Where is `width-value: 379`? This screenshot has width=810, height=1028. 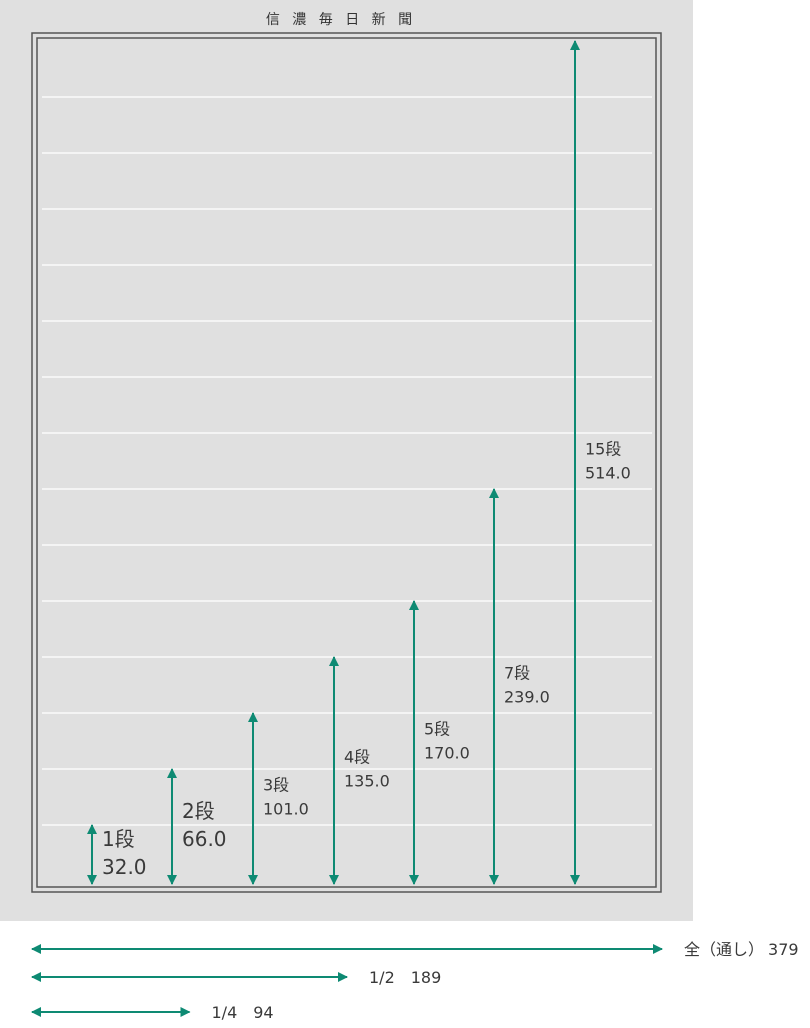
width-value: 379 is located at coordinates (783, 949).